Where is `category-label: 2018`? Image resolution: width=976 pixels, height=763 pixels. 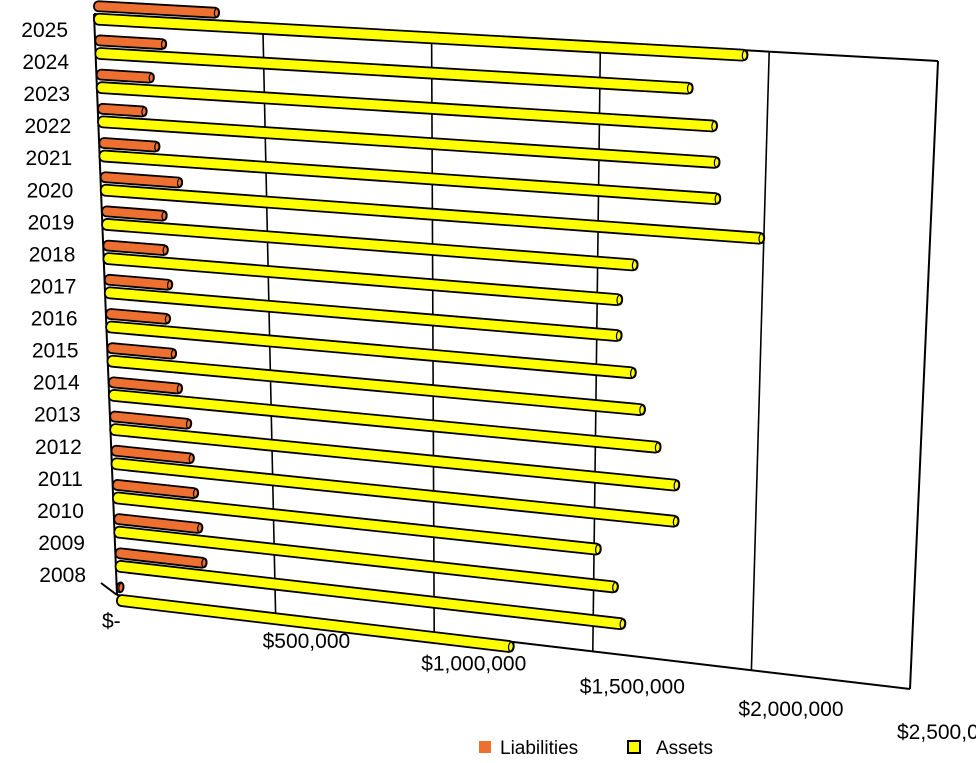 category-label: 2018 is located at coordinates (52, 254).